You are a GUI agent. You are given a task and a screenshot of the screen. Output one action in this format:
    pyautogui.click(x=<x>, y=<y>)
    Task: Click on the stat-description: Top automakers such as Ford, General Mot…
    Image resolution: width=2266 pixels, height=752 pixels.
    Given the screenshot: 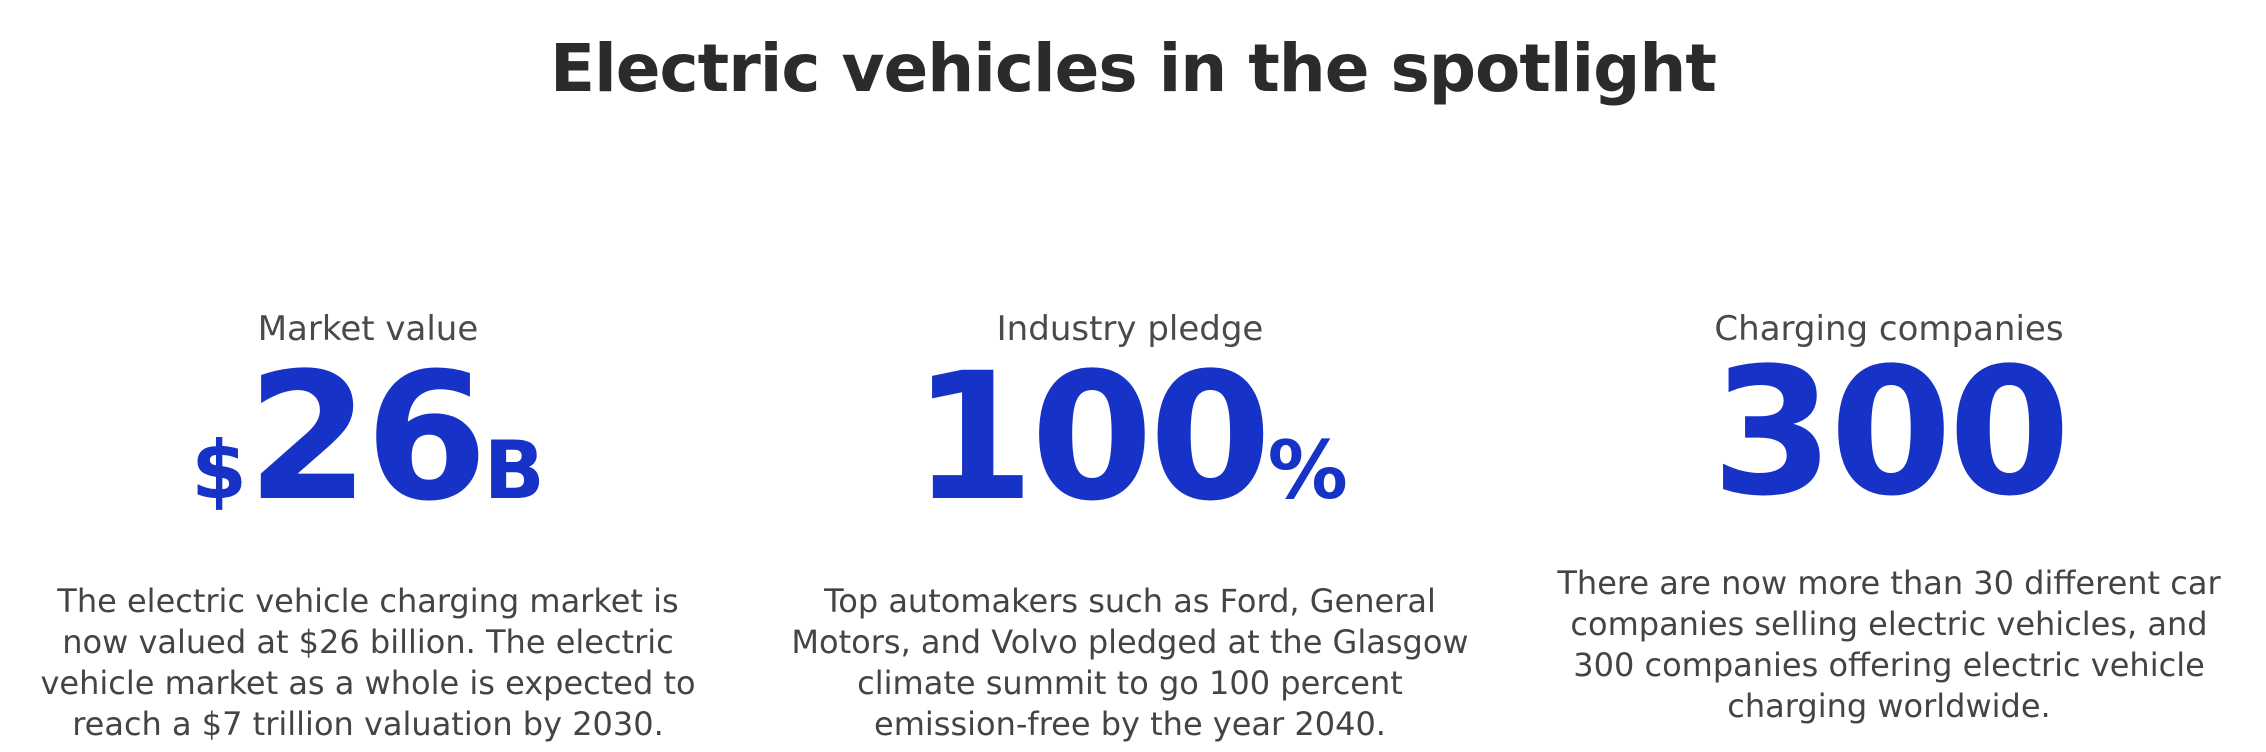 What is the action you would take?
    pyautogui.click(x=1130, y=662)
    